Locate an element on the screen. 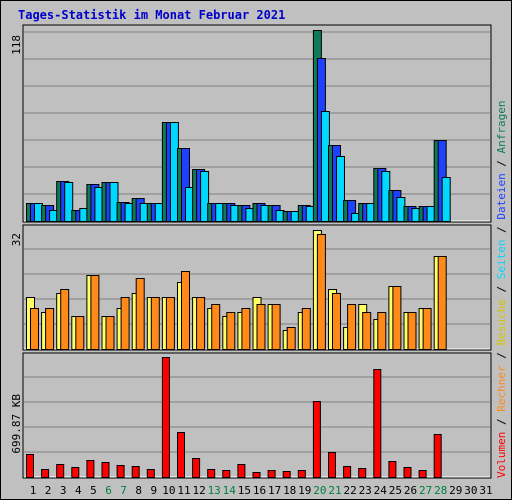  x-tick-label-5: 5 is located at coordinates (93, 490).